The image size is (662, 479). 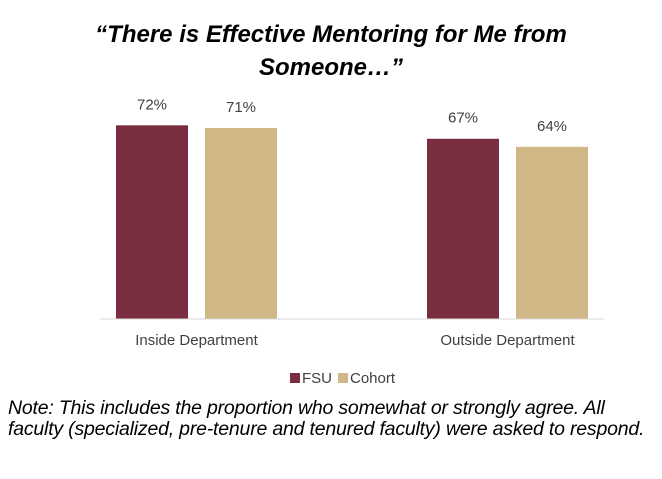 I want to click on value-label: 64%, so click(x=552, y=126).